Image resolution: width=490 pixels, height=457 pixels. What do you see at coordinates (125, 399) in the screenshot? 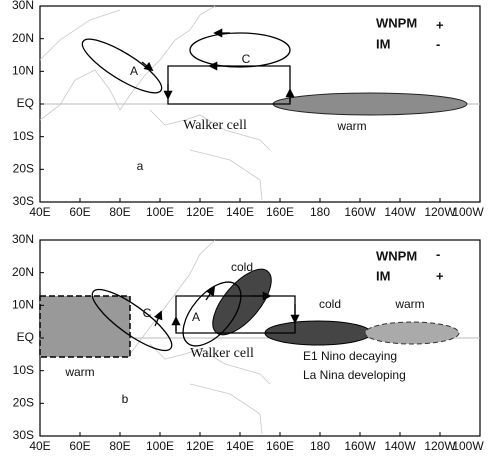
I see `panel-label: b` at bounding box center [125, 399].